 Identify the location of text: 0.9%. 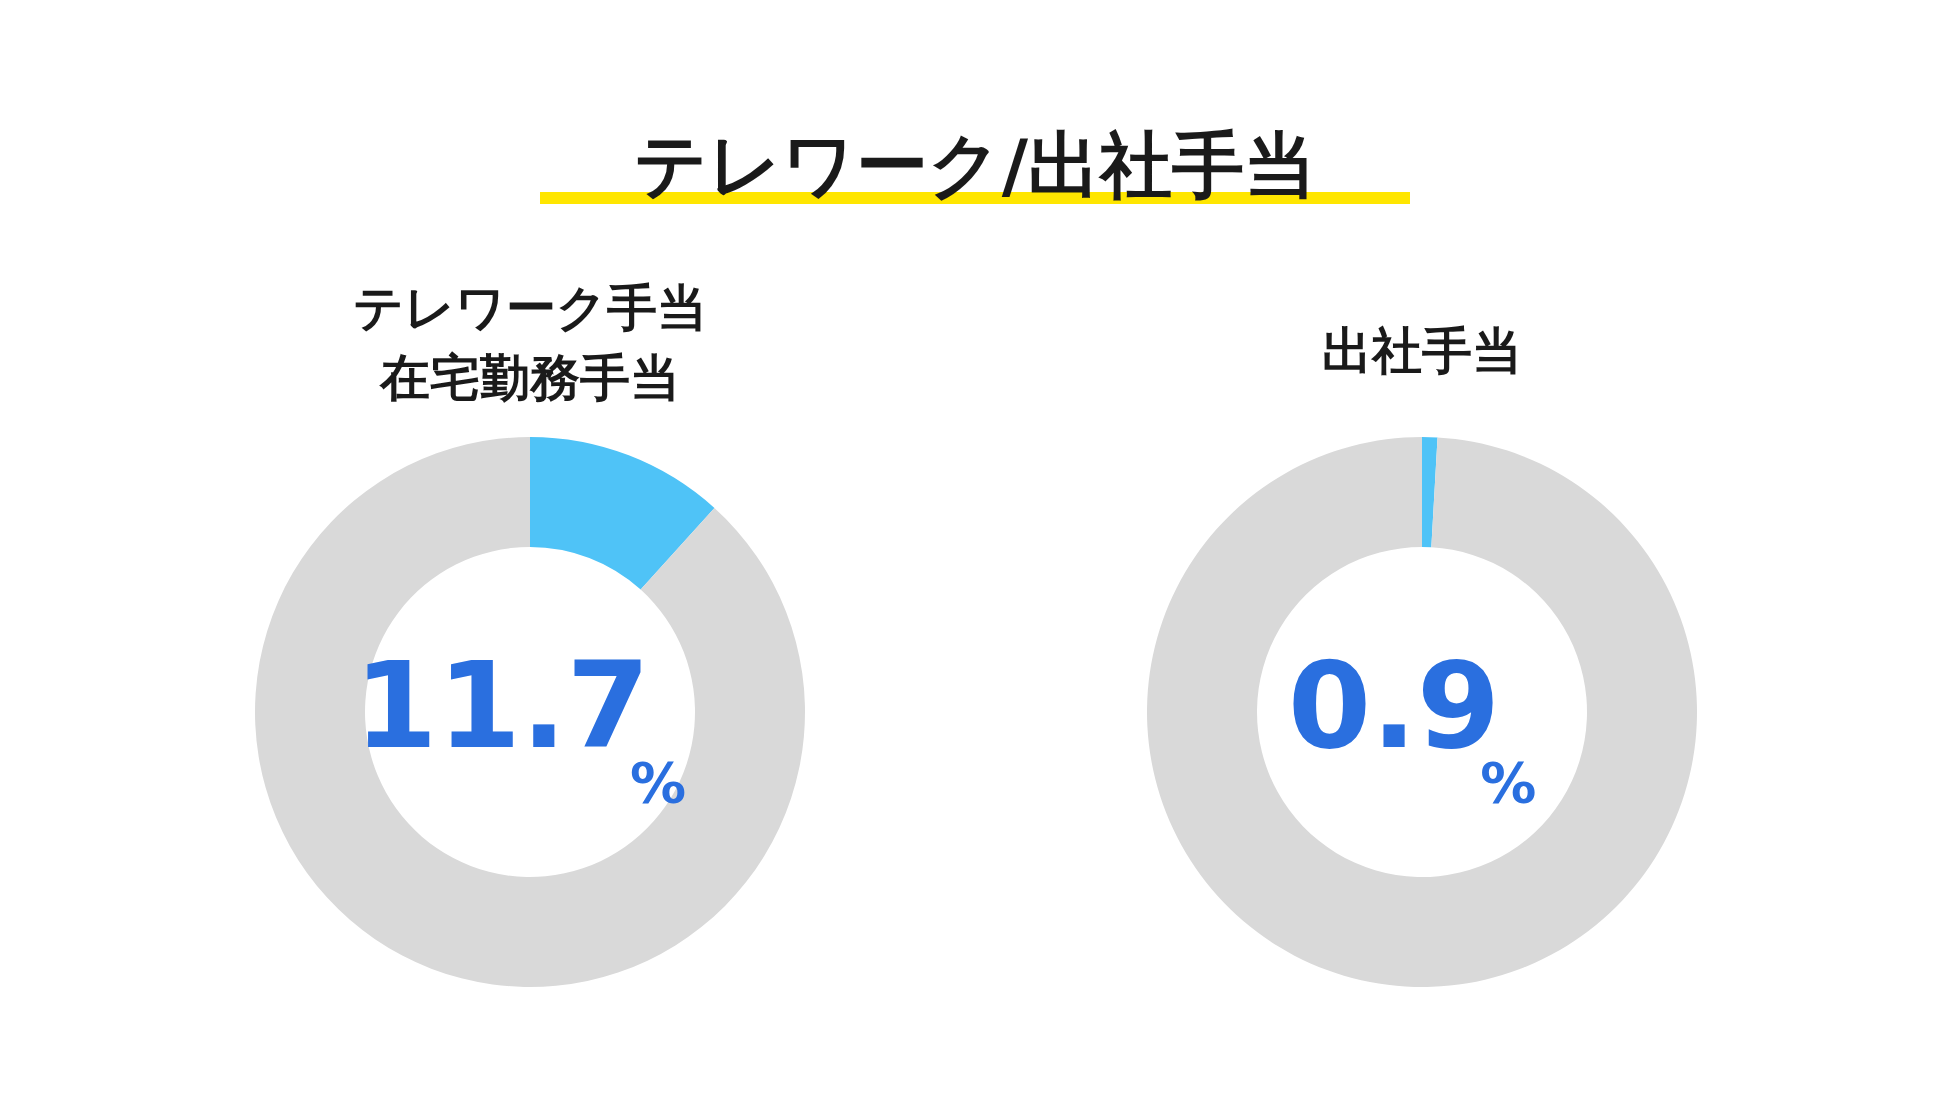
(1412, 725).